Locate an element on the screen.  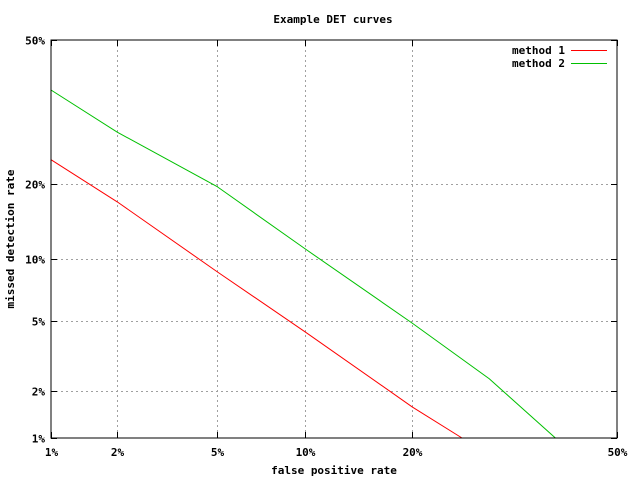
chart-title: Example DET curves is located at coordinates (332, 19).